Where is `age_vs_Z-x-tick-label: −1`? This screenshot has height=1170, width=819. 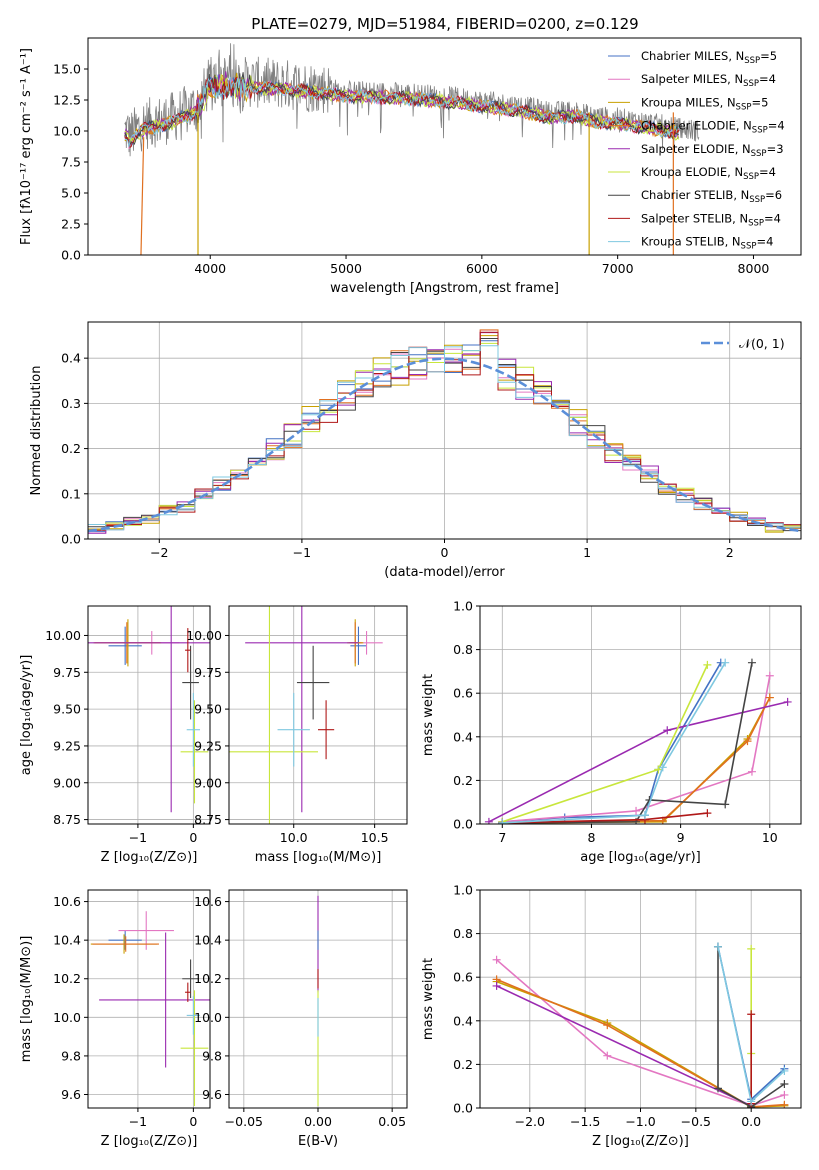
age_vs_Z-x-tick-label: −1 is located at coordinates (138, 837).